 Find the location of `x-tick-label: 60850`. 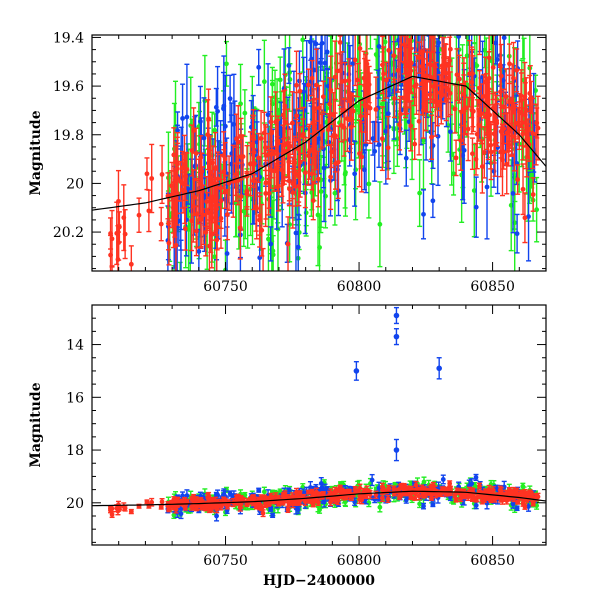

x-tick-label: 60850 is located at coordinates (492, 561).